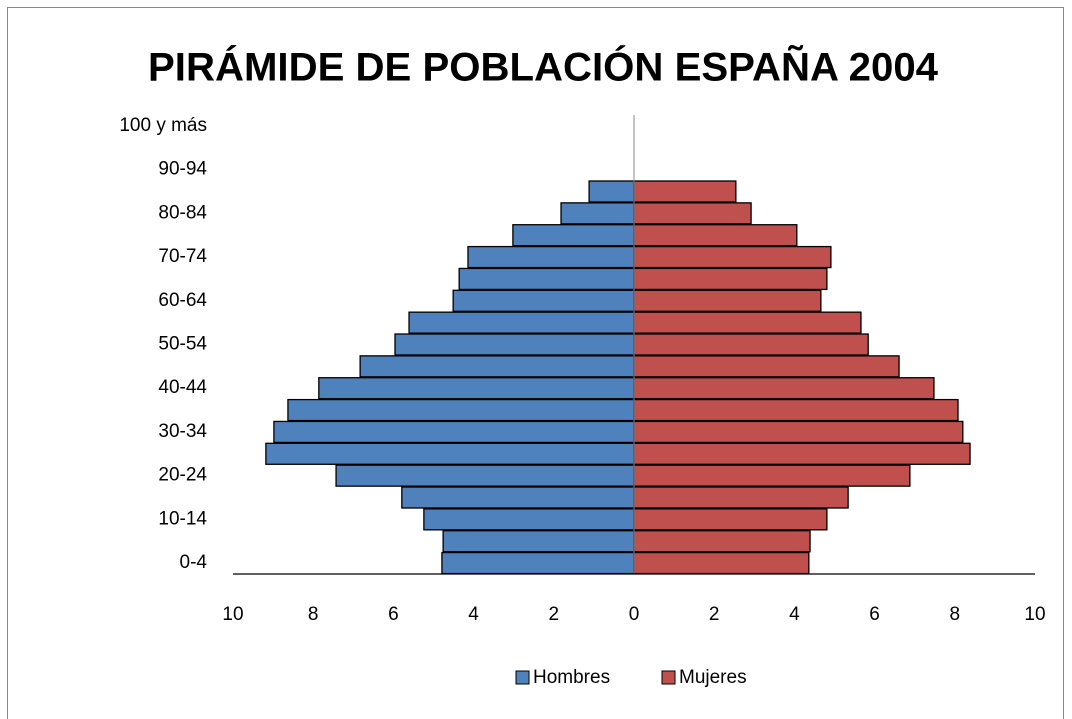  What do you see at coordinates (713, 677) in the screenshot?
I see `legend-label: Mujeres` at bounding box center [713, 677].